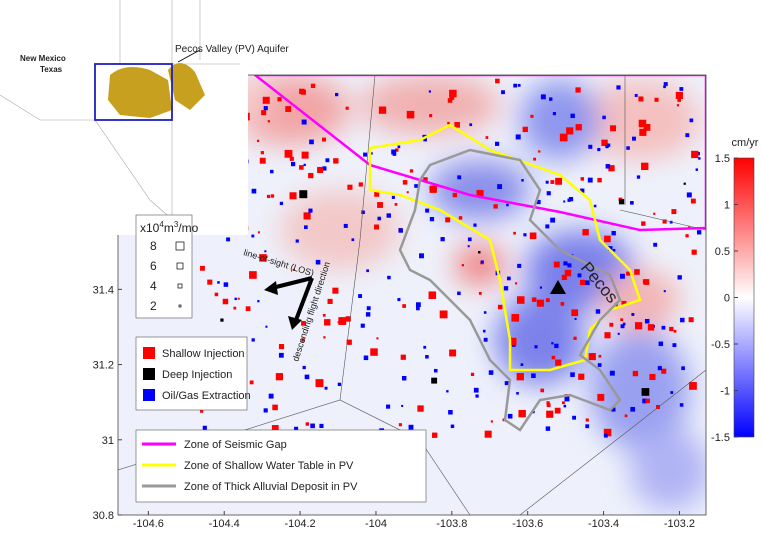 This screenshot has height=534, width=762. What do you see at coordinates (148, 523) in the screenshot?
I see `x-tick-label: -104.6` at bounding box center [148, 523].